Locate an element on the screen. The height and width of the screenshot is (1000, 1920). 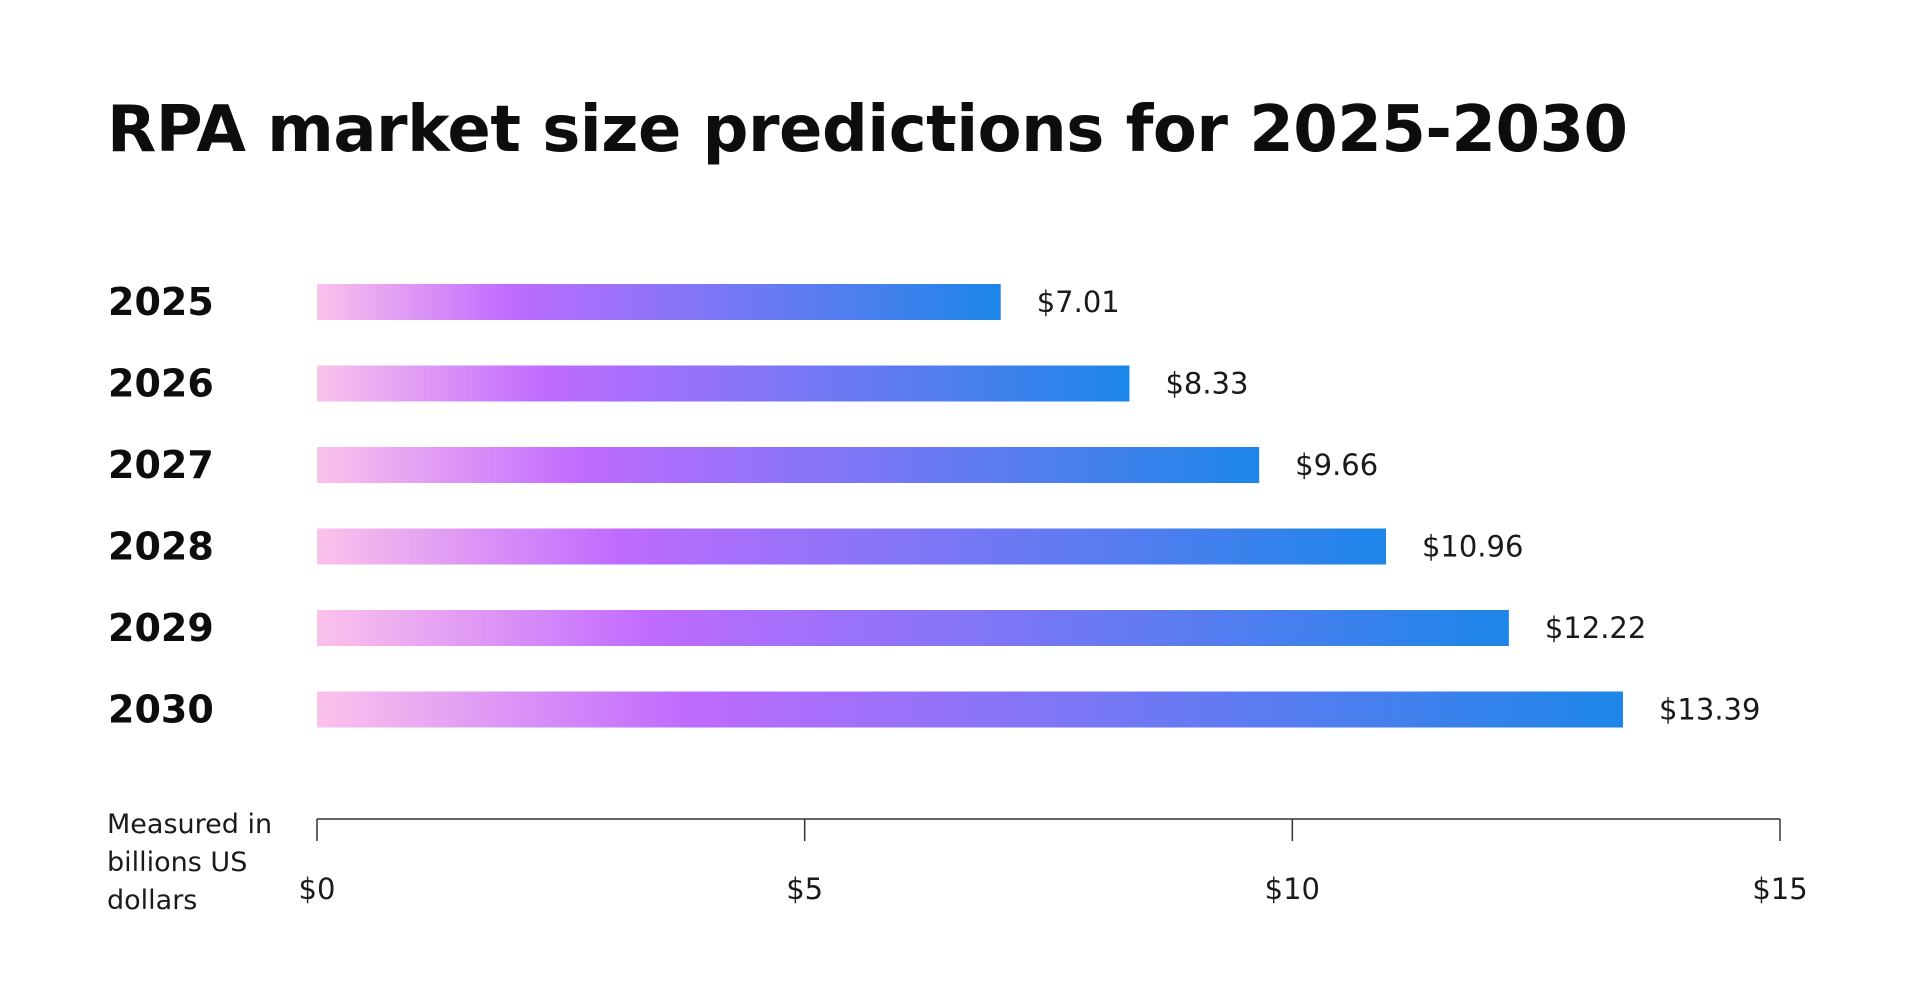
x-tick-label-15: $15 is located at coordinates (1779, 889).